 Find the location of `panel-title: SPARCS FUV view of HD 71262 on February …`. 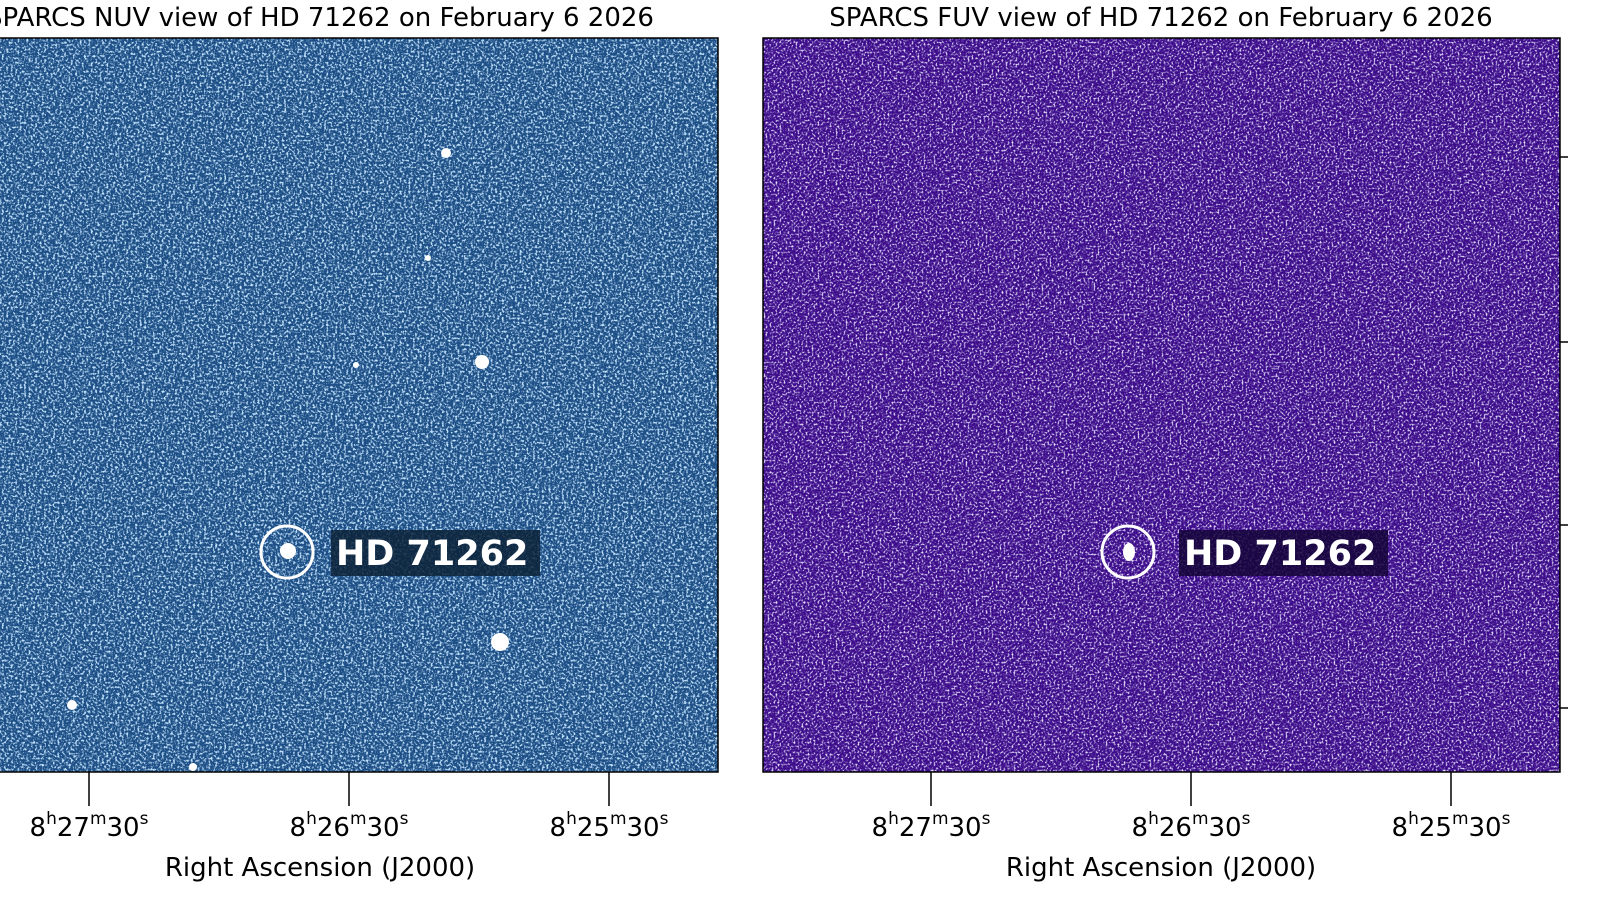

panel-title: SPARCS FUV view of HD 71262 on February … is located at coordinates (1160, 18).